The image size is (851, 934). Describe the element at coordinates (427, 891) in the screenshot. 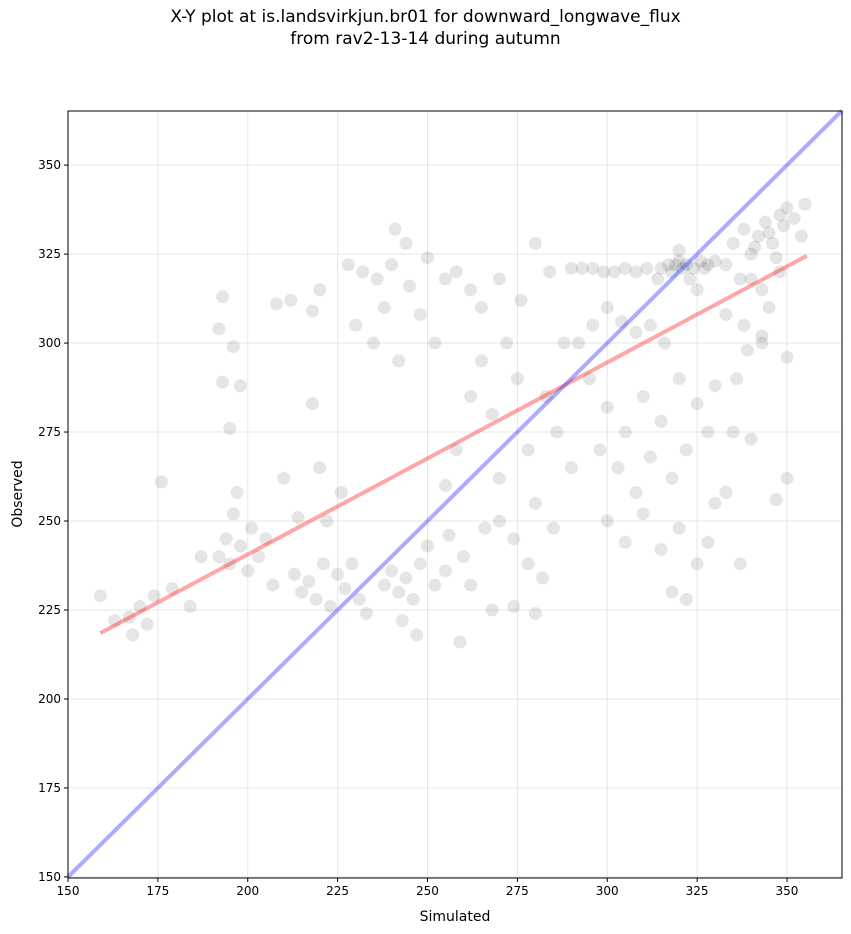

I see `x-tick-label: 250` at that location.